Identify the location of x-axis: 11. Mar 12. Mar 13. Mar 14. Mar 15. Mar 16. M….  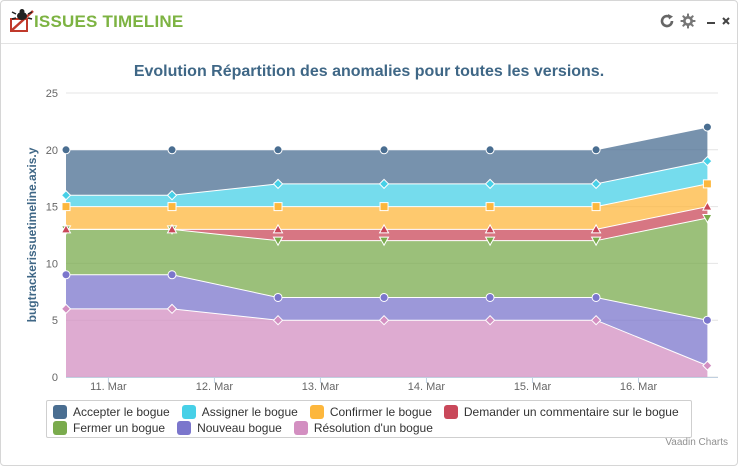
(392, 385).